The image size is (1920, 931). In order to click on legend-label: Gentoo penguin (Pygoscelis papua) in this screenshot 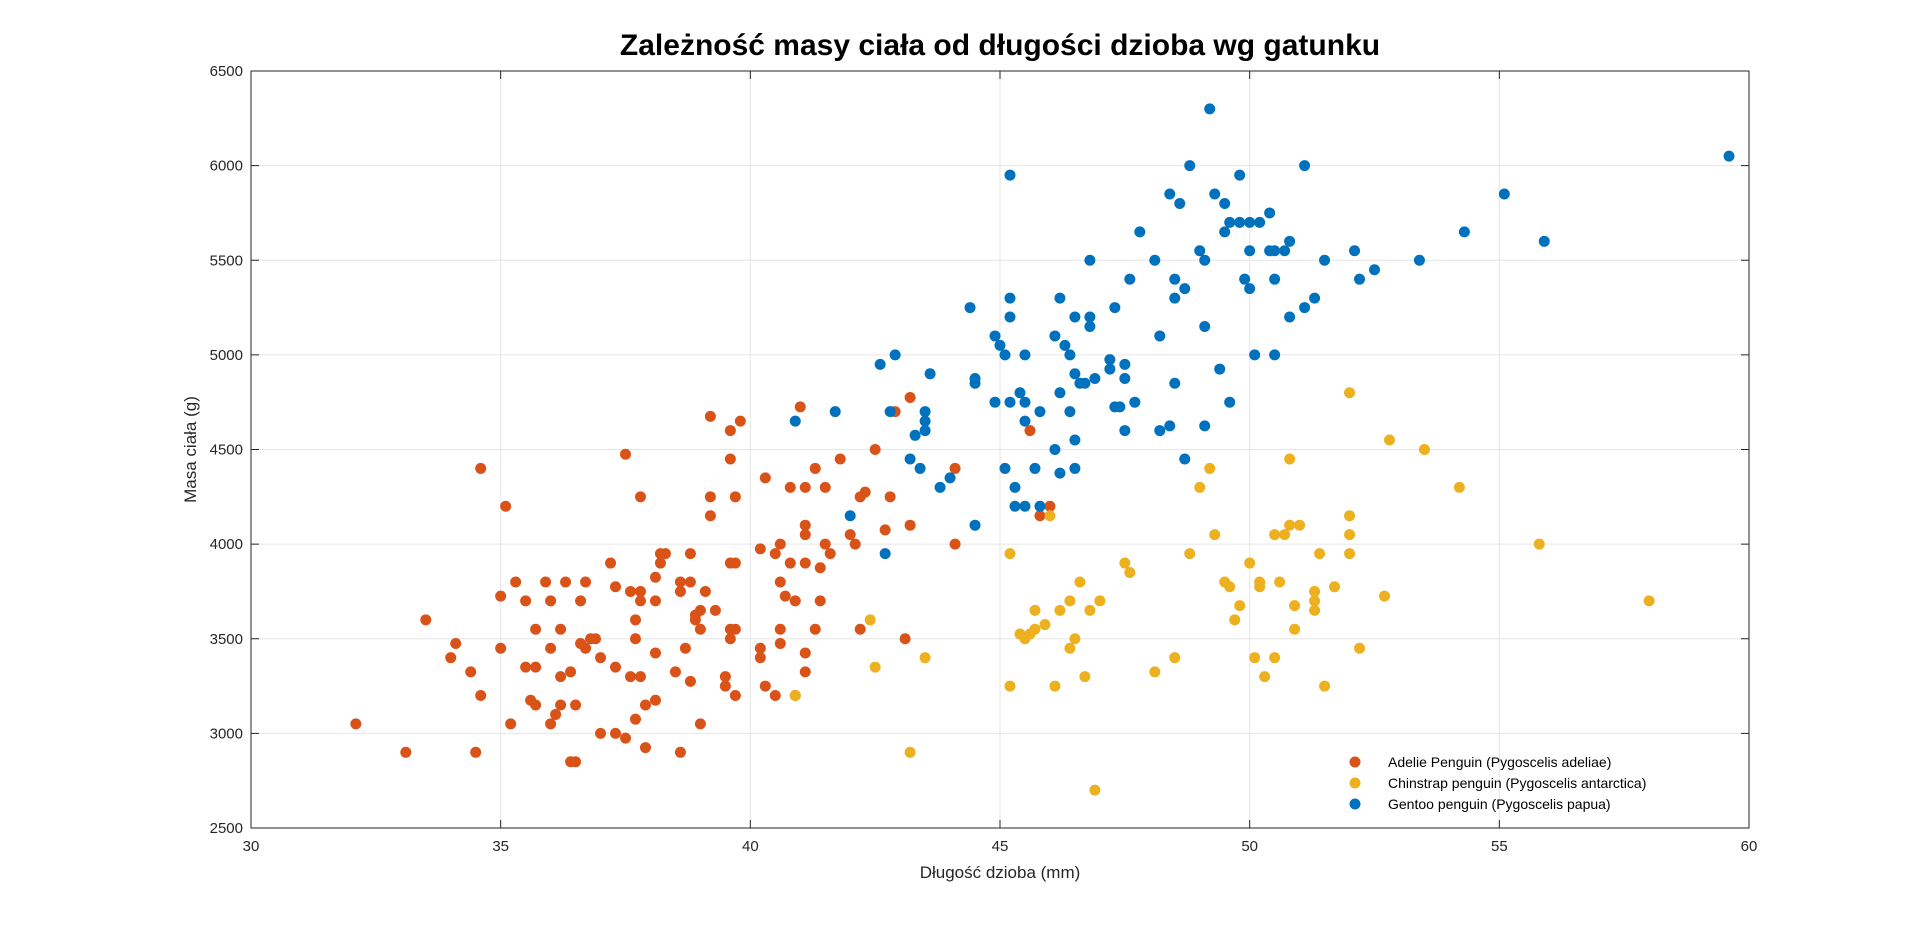, I will do `click(1499, 804)`.